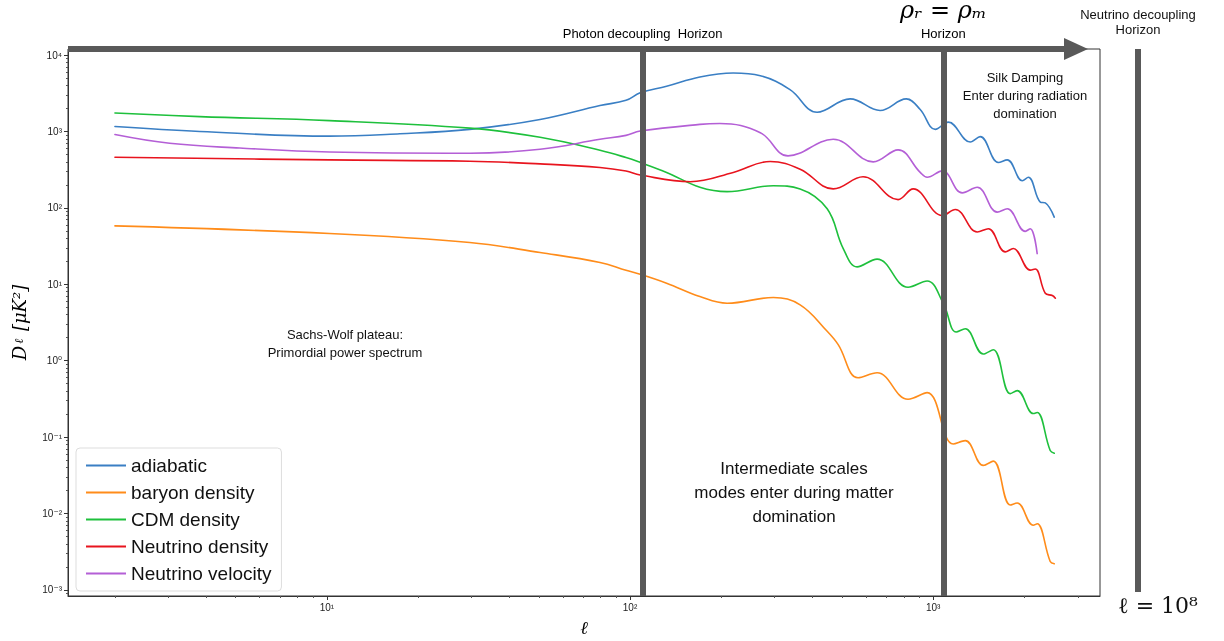  What do you see at coordinates (169, 465) in the screenshot?
I see `legend-label: adiabatic` at bounding box center [169, 465].